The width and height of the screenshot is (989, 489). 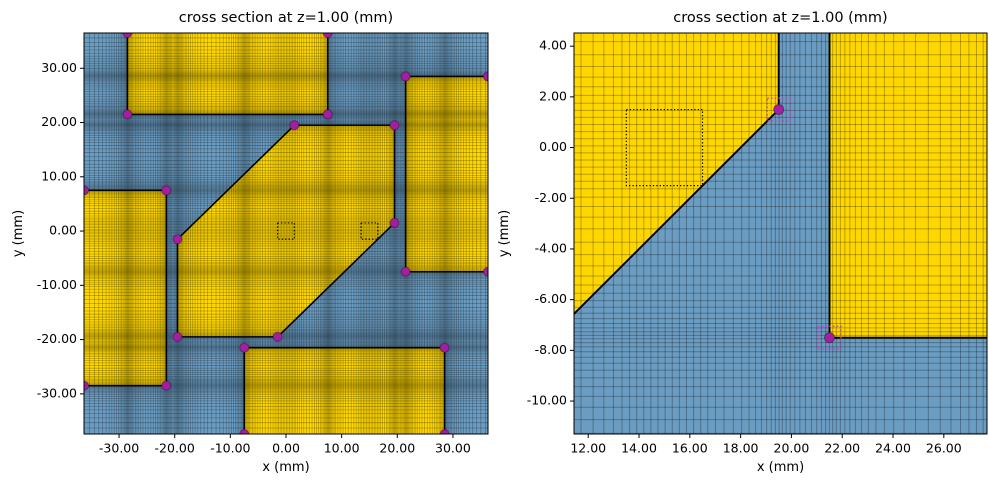 I want to click on y-tick-label: 20.00, so click(x=59, y=121).